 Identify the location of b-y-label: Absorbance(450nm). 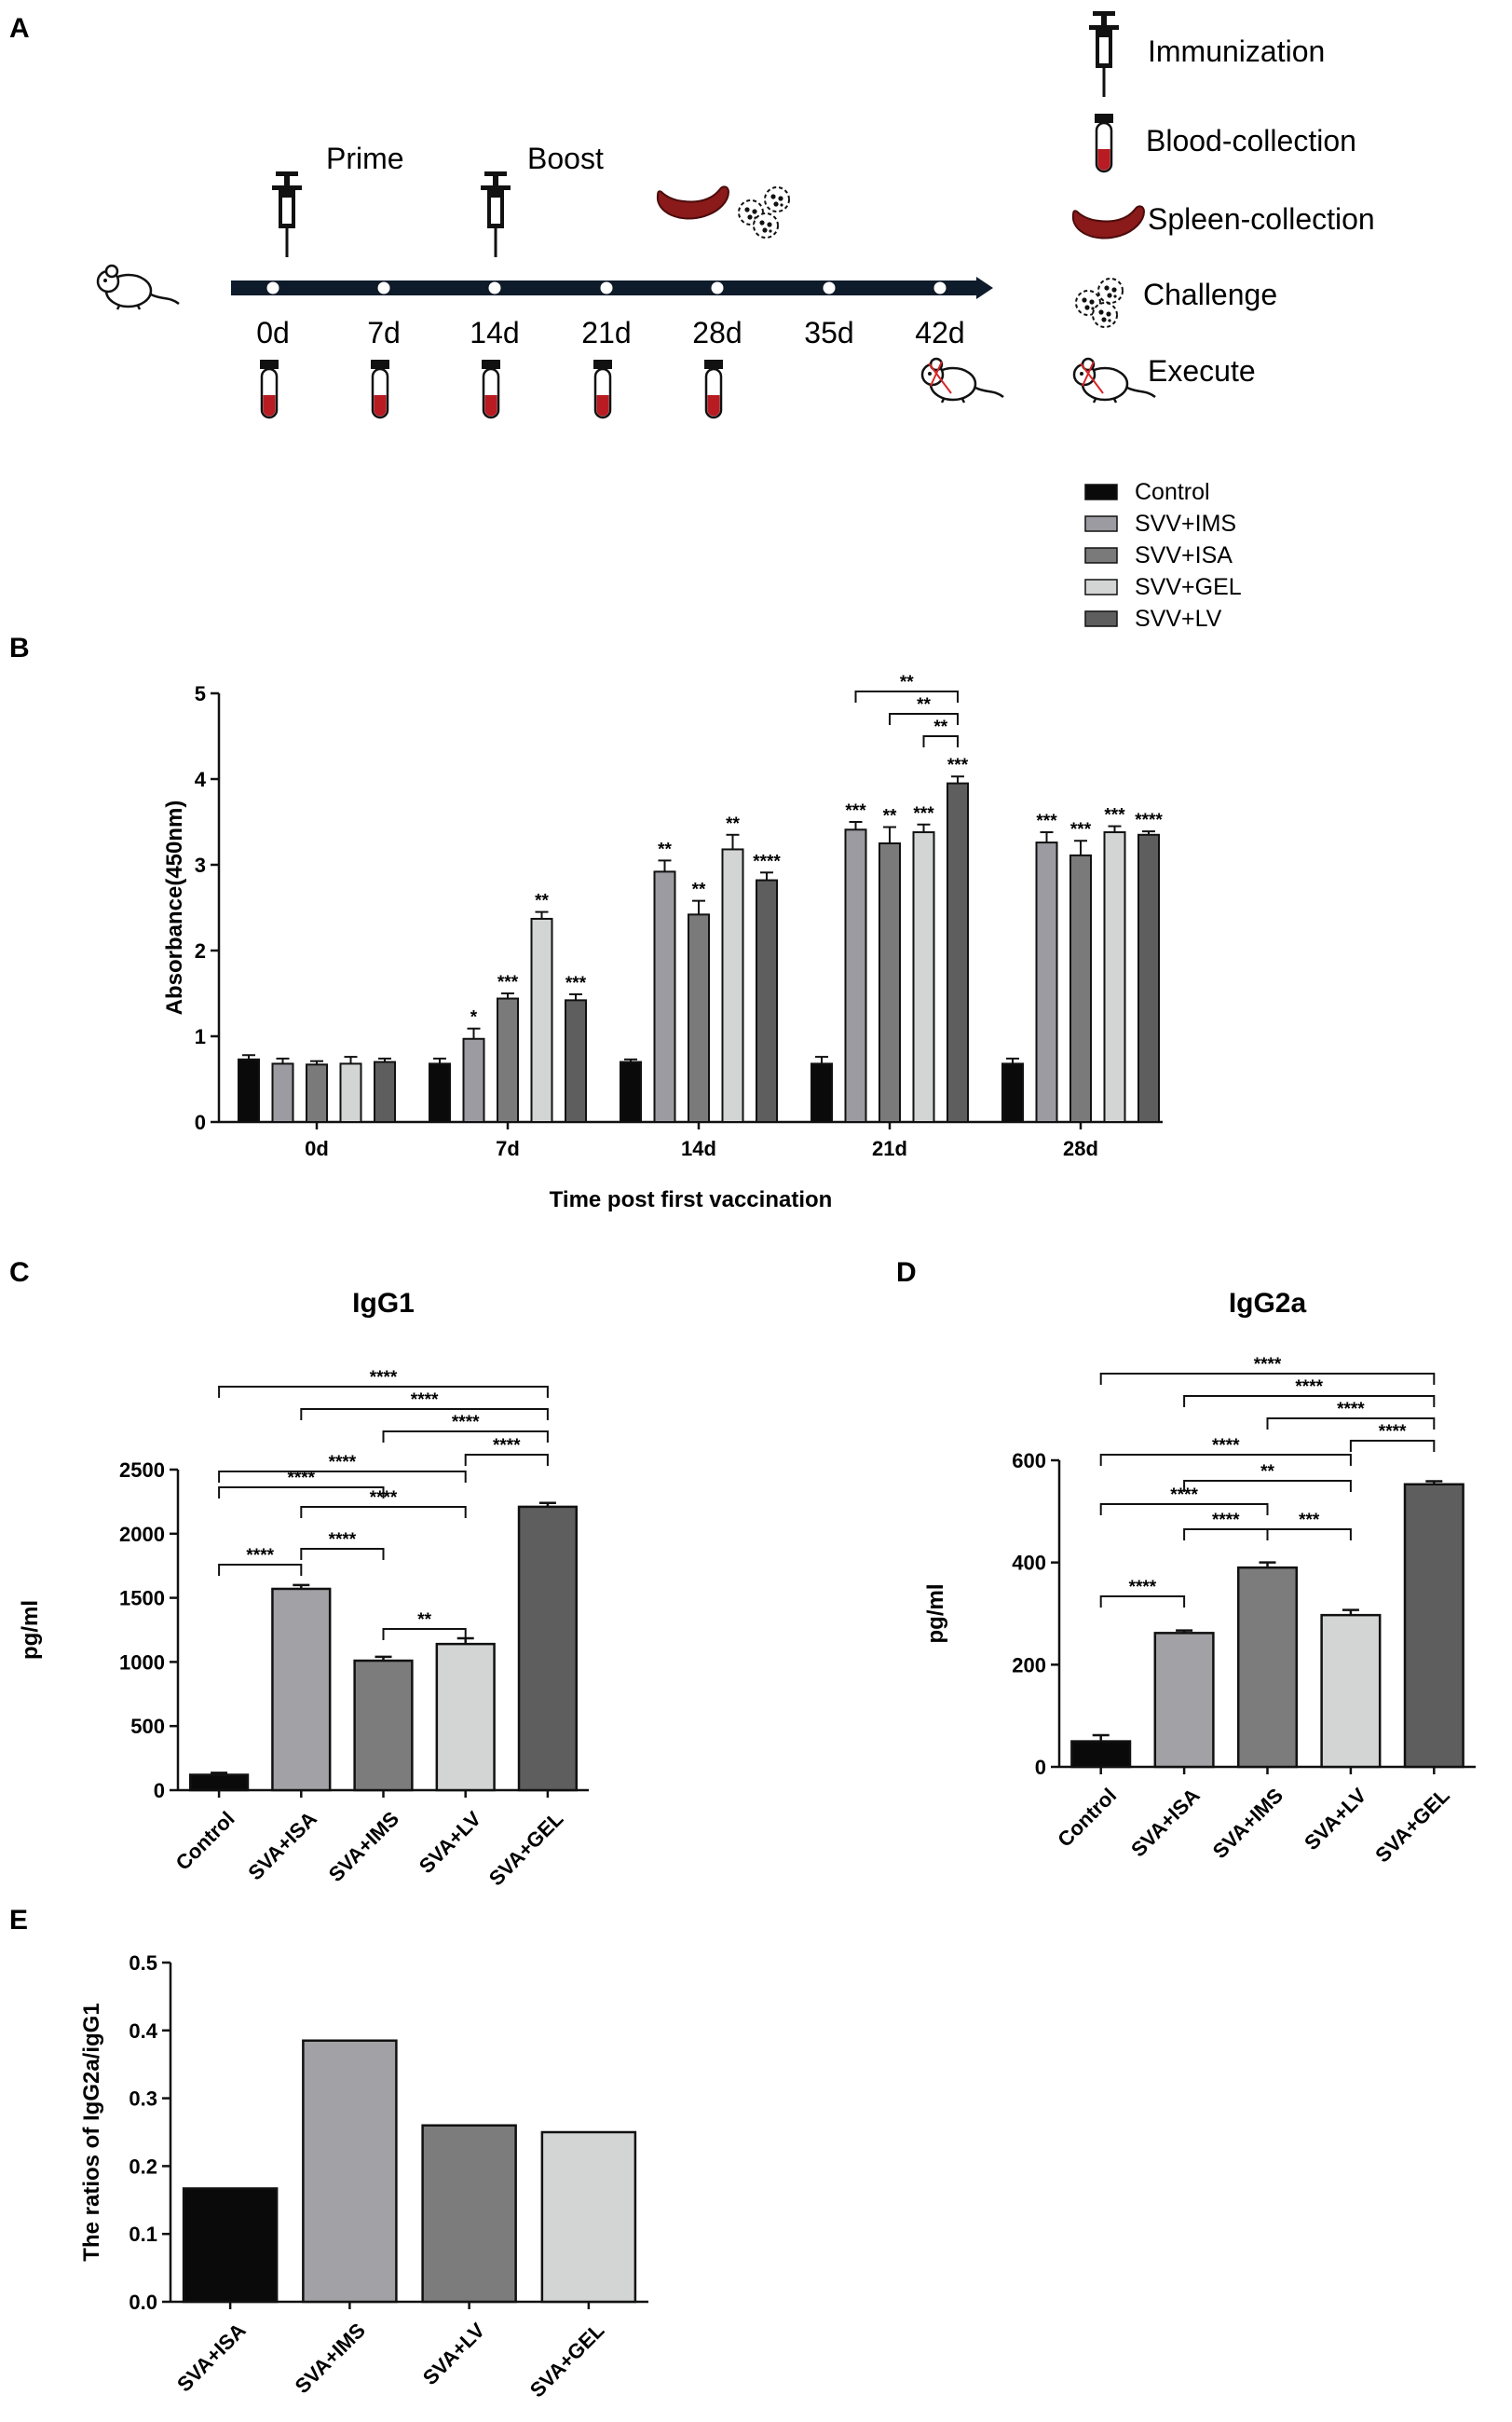
(174, 908).